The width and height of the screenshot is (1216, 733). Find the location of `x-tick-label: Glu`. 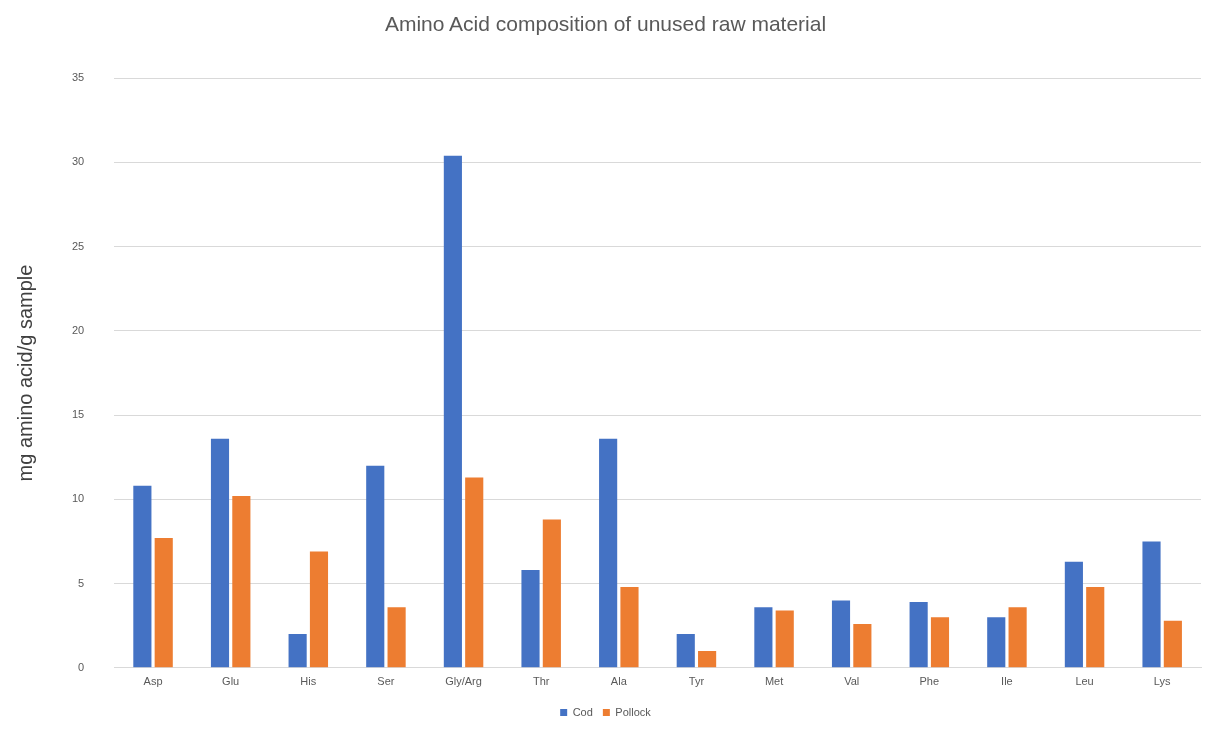

x-tick-label: Glu is located at coordinates (231, 681).